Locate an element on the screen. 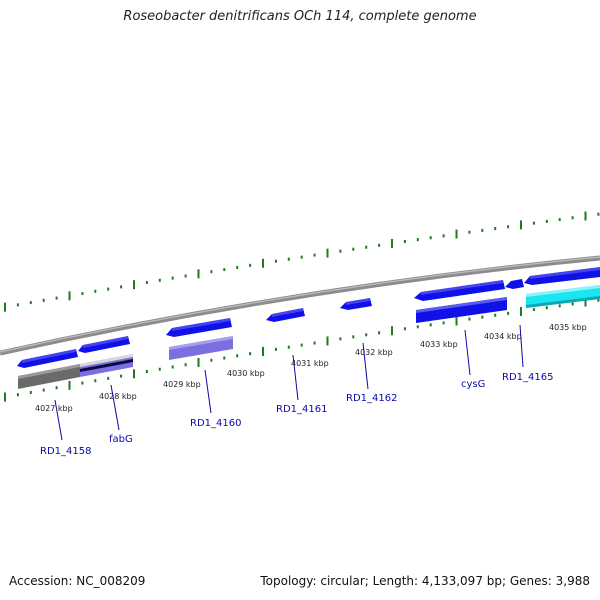 This screenshot has height=600, width=600. kbp-label: 4028 kbp is located at coordinates (118, 396).